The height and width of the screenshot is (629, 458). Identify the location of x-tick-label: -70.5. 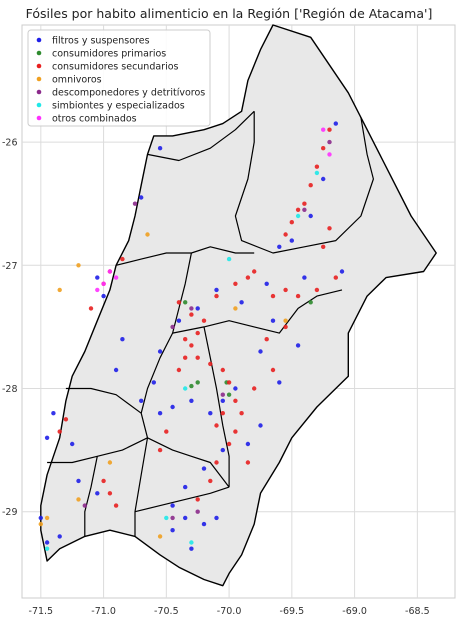
(166, 611).